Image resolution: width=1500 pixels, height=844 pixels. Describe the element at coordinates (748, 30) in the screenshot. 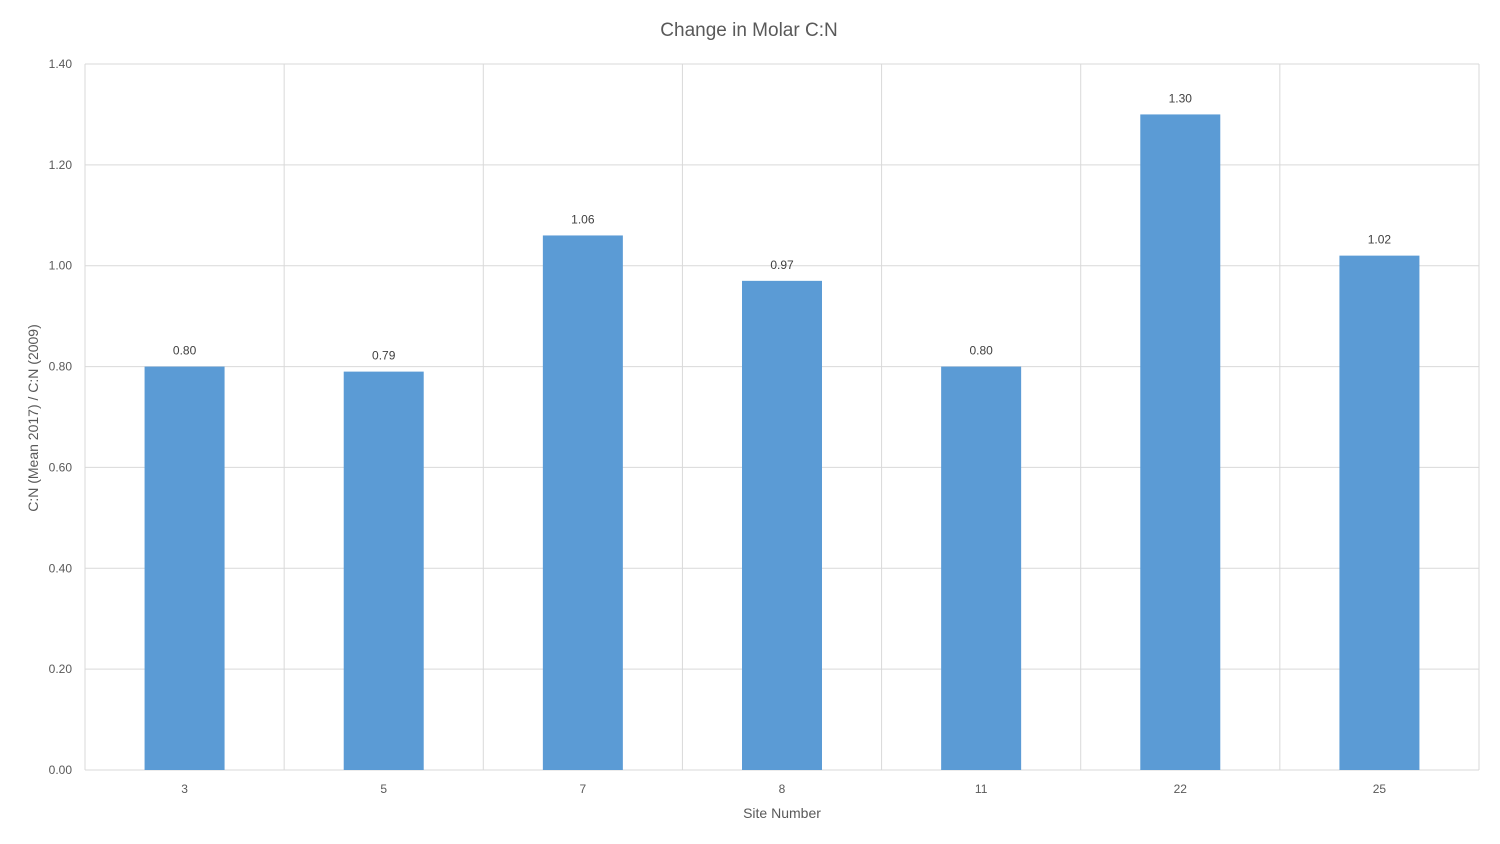

I see `chart-title: Change in Molar C:N` at that location.